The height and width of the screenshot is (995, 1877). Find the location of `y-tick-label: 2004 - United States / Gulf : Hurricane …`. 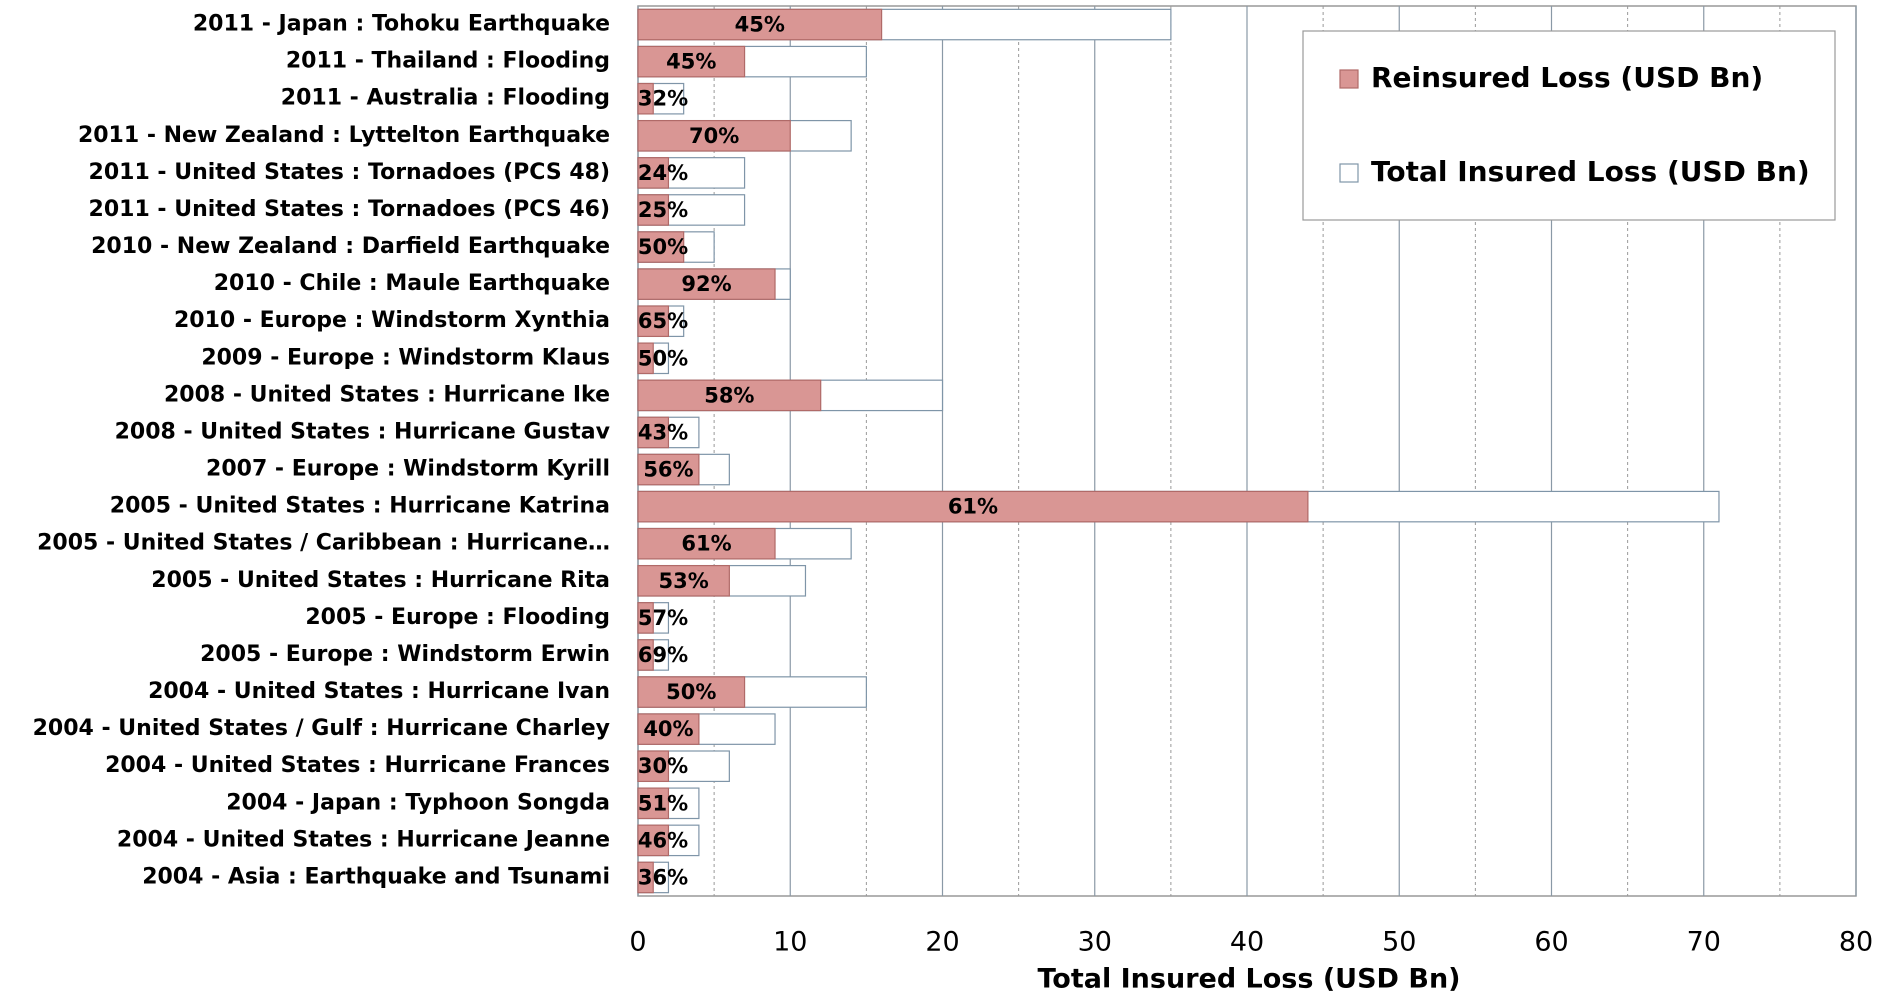

y-tick-label: 2004 - United States / Gulf : Hurricane … is located at coordinates (321, 728).